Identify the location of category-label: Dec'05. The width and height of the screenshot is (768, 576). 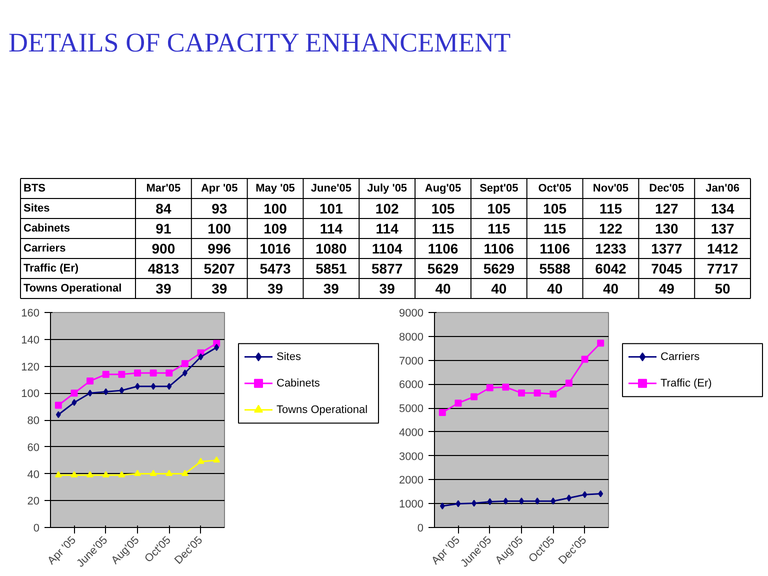
(666, 188).